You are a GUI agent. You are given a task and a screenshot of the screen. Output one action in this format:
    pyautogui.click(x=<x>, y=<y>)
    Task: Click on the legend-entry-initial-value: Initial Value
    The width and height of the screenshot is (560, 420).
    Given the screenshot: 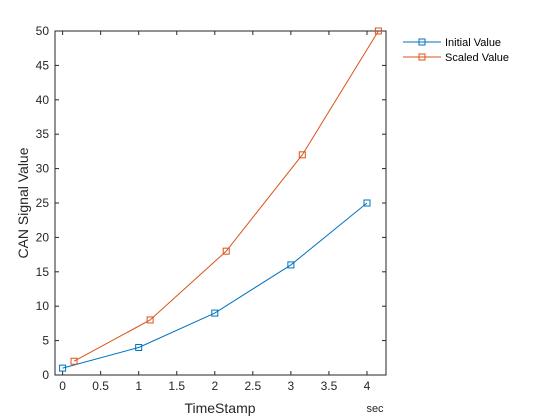 What is the action you would take?
    pyautogui.click(x=452, y=43)
    